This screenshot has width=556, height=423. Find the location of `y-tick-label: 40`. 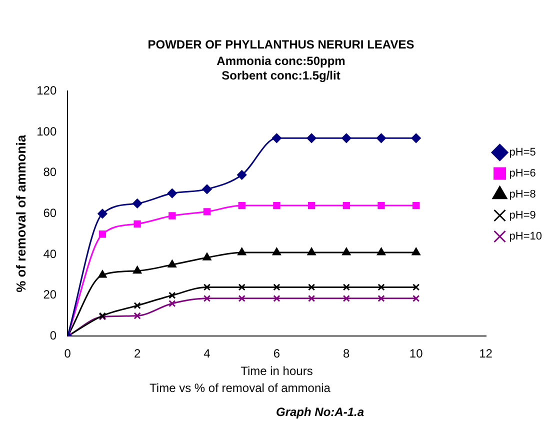

y-tick-label: 40 is located at coordinates (50, 253).